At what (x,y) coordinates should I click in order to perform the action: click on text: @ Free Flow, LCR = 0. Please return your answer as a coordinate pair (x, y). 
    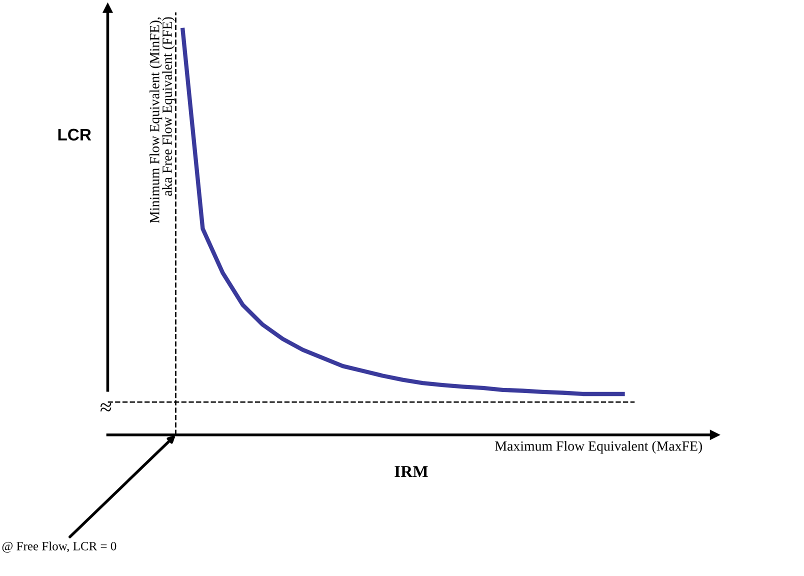
    Looking at the image, I should click on (59, 547).